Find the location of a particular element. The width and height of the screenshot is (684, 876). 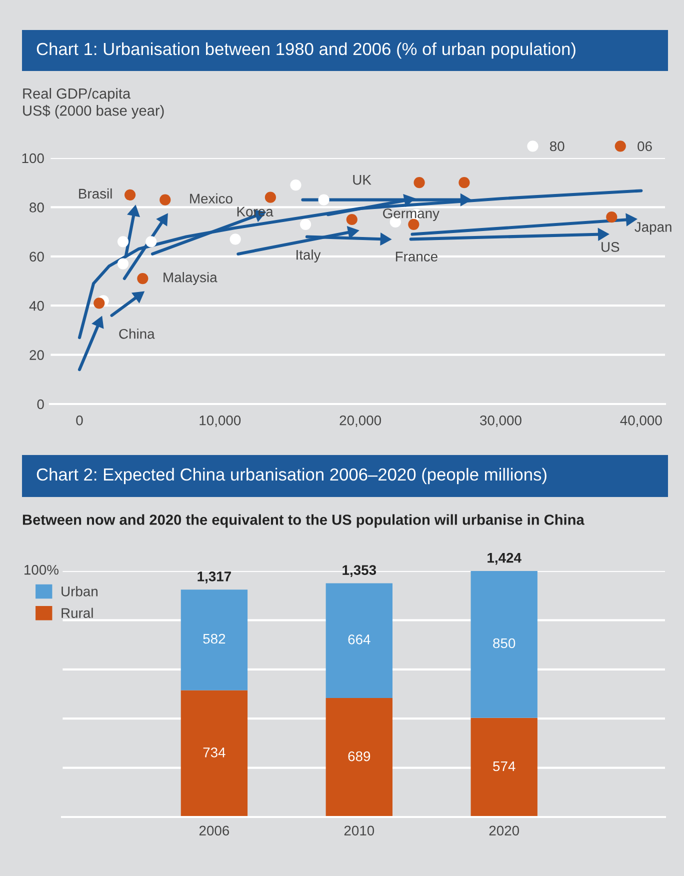

data-label: 574 is located at coordinates (504, 766).